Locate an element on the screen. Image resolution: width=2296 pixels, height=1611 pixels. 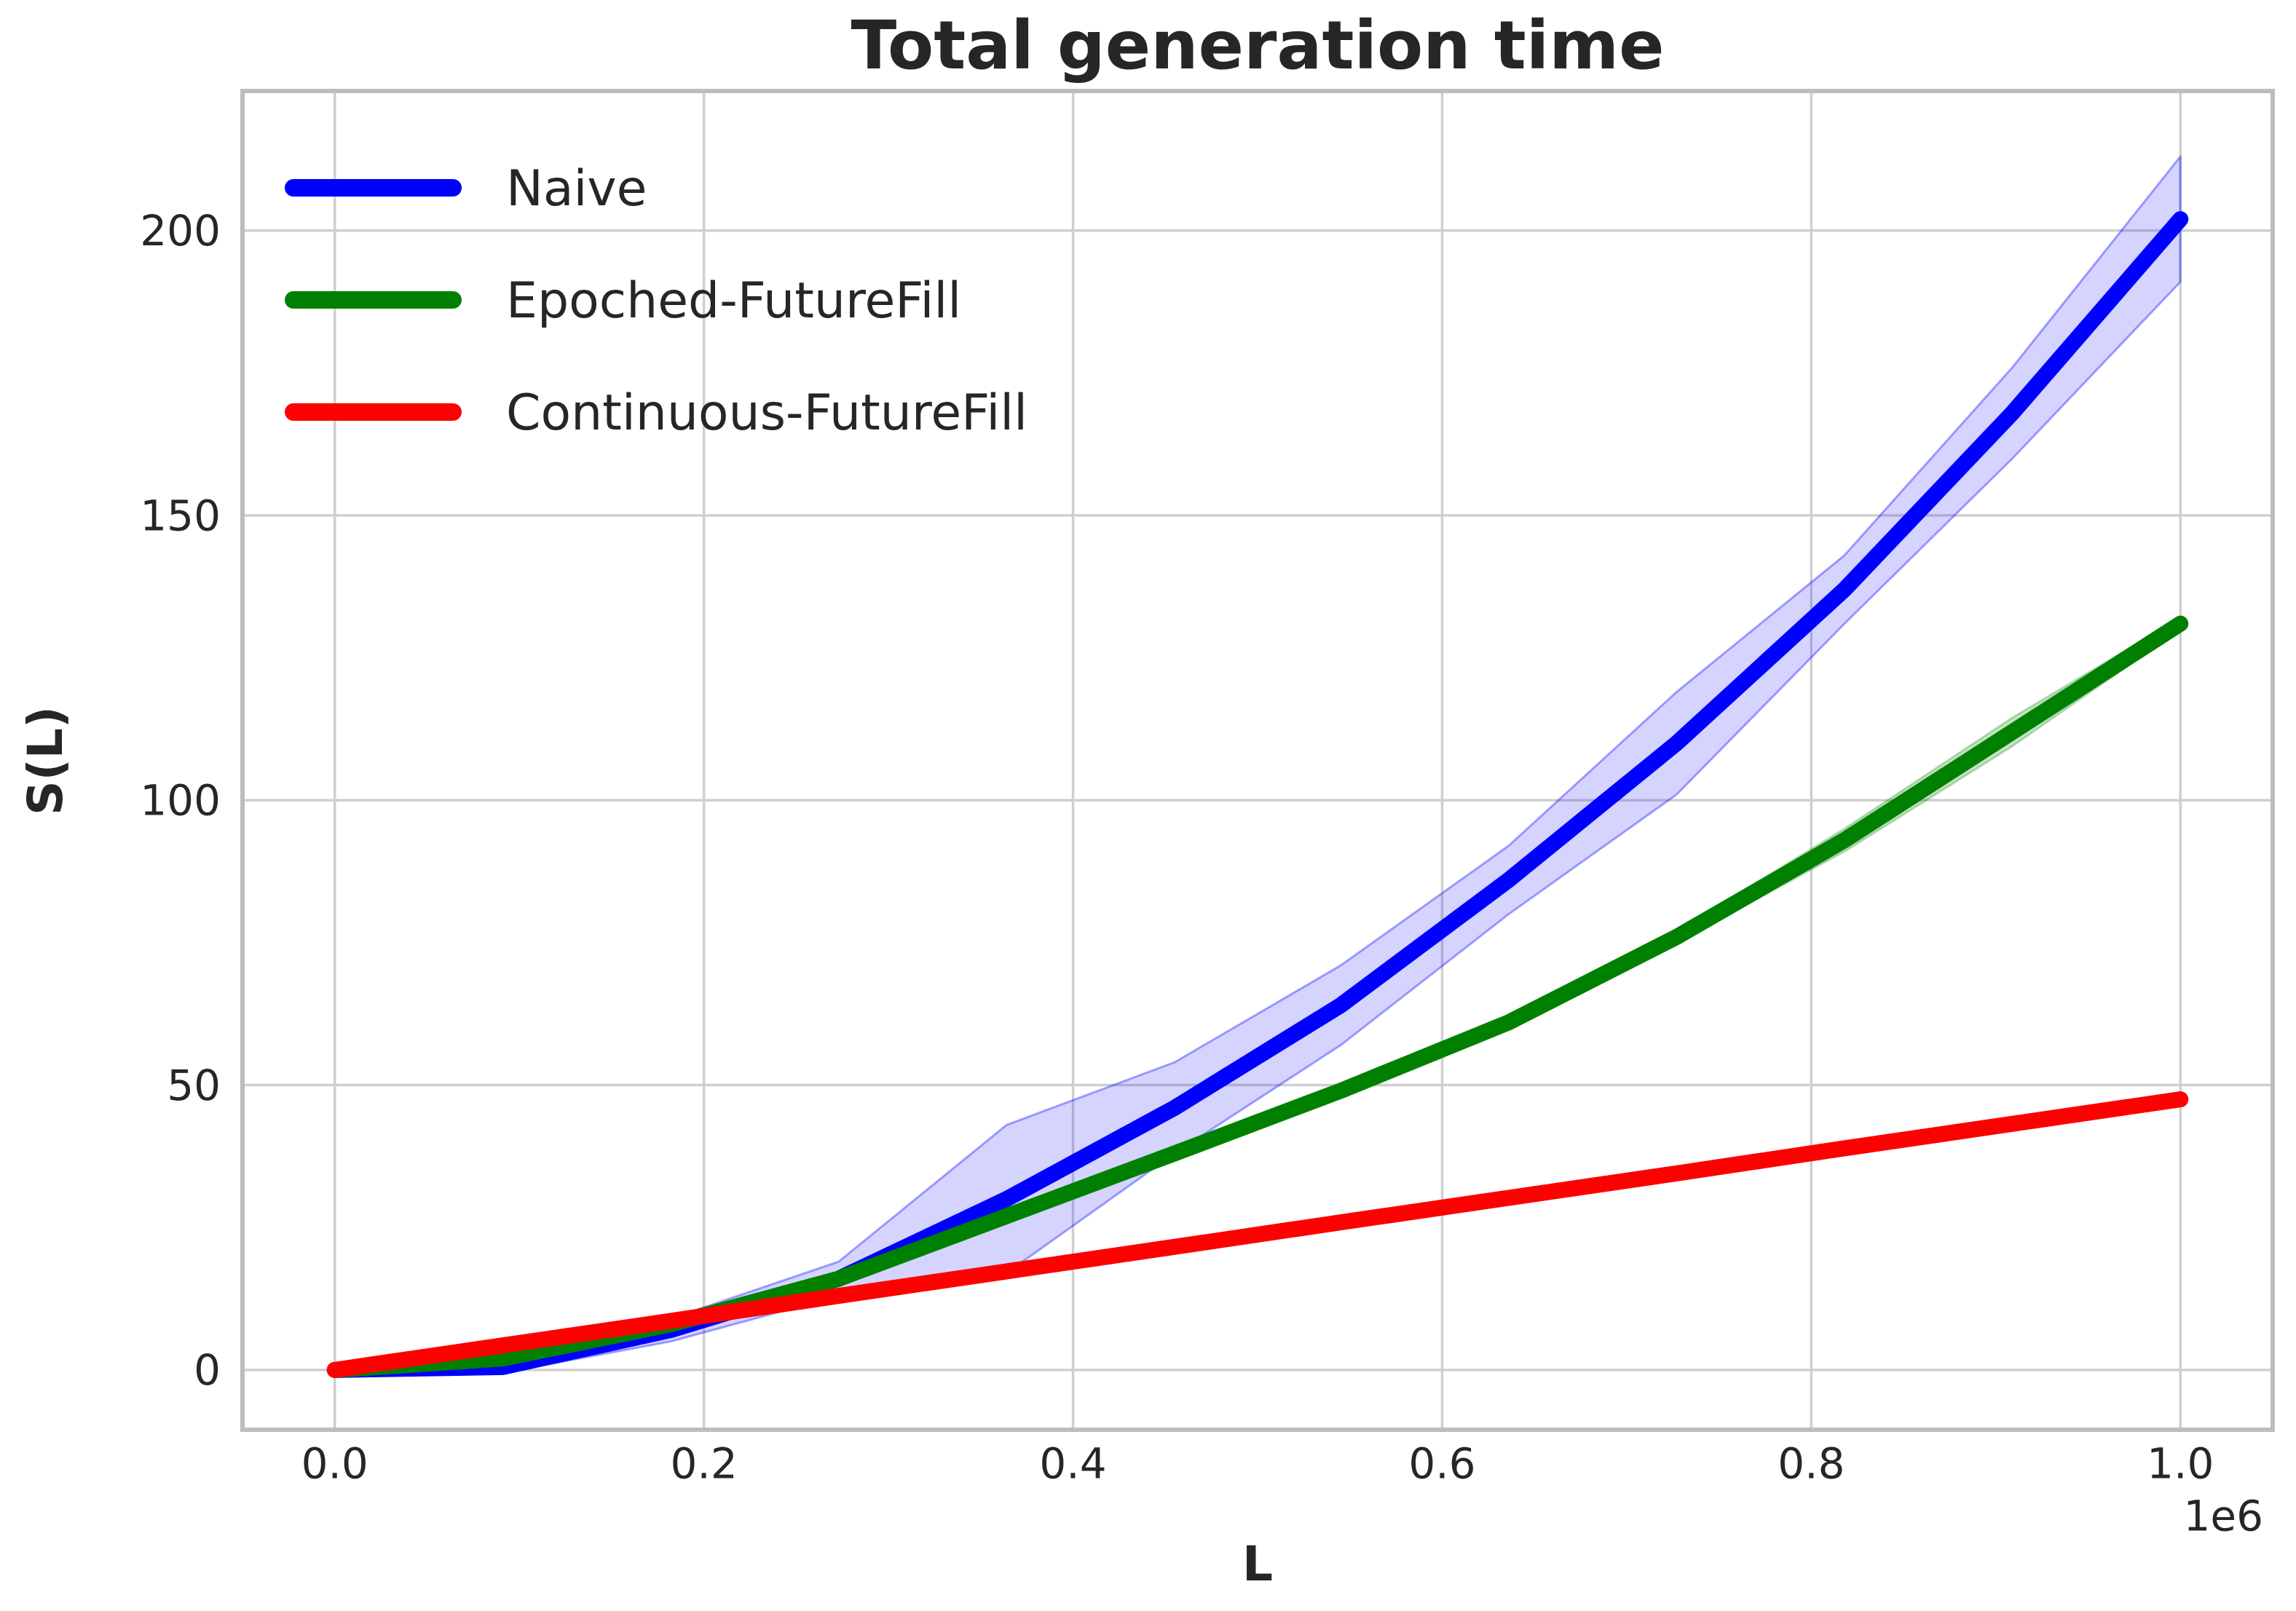
legend-item-continuous-futurefill: Continuous-FutureFill is located at coordinates (656, 413).